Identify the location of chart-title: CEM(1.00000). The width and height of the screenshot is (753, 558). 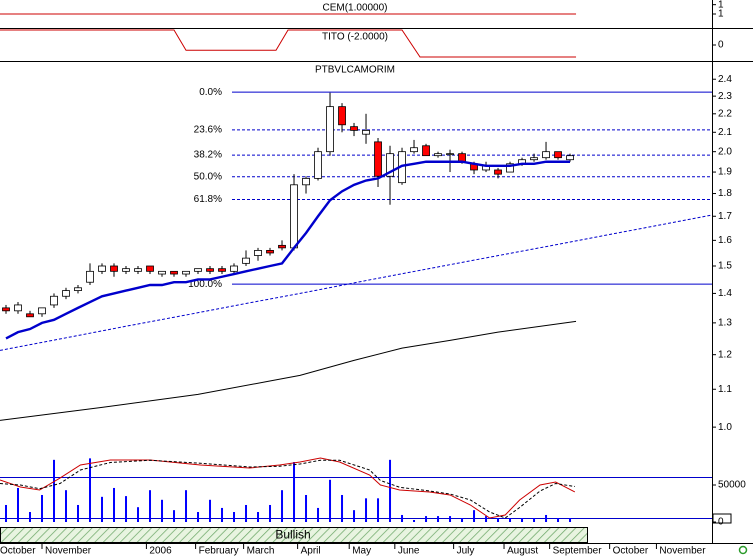
(354, 8).